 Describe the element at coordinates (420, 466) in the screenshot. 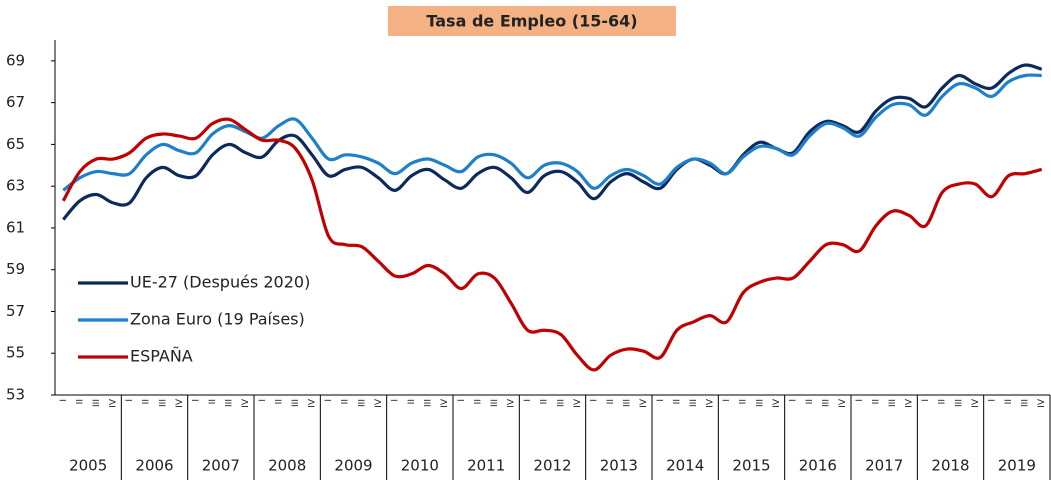

I see `year-label: 2010` at that location.